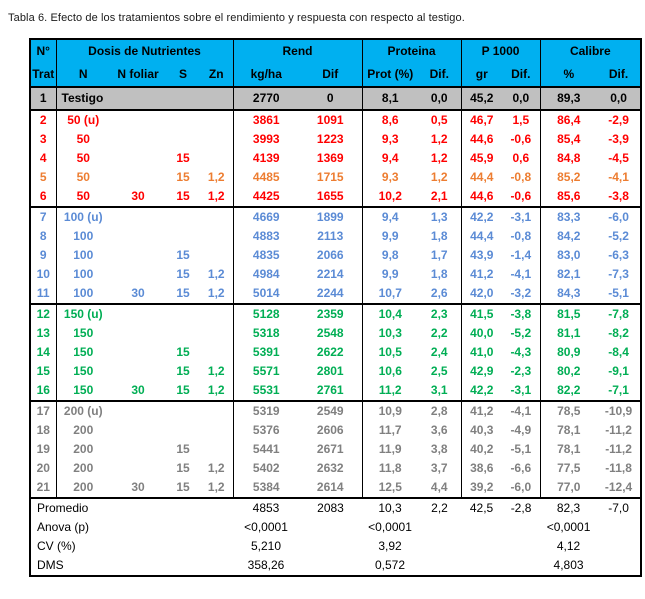 Image resolution: width=645 pixels, height=599 pixels. What do you see at coordinates (521, 488) in the screenshot?
I see `cell-gr-dif: -6,0` at bounding box center [521, 488].